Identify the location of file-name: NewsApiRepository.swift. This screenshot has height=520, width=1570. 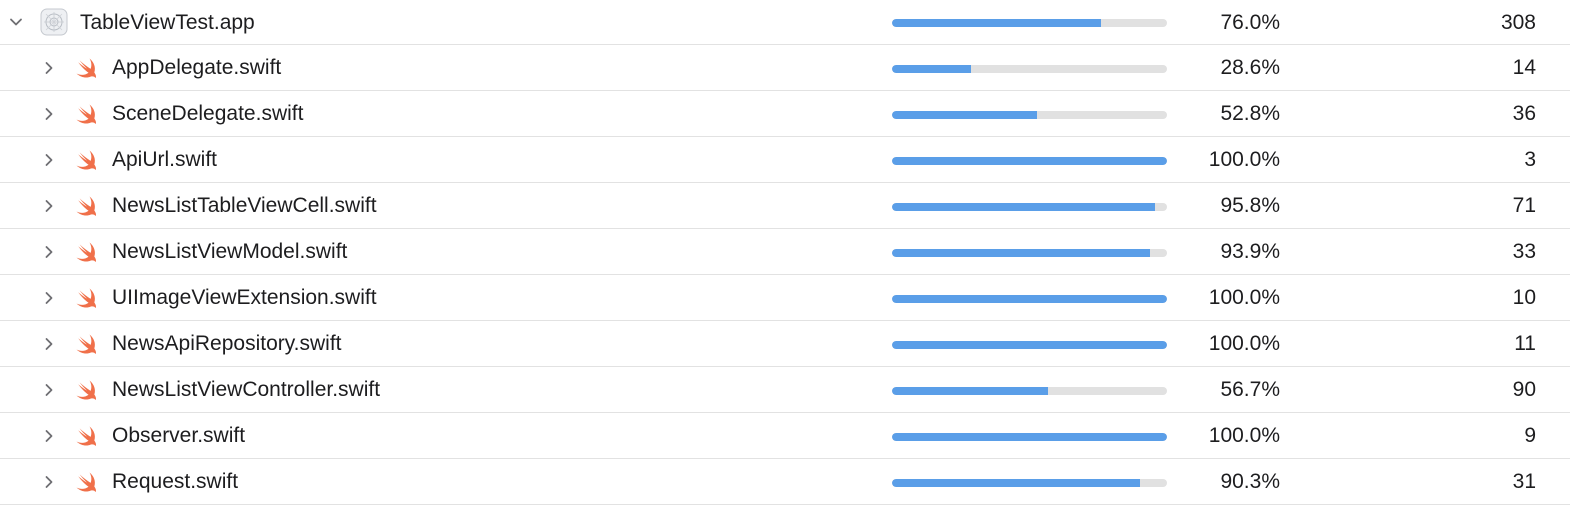
(227, 343).